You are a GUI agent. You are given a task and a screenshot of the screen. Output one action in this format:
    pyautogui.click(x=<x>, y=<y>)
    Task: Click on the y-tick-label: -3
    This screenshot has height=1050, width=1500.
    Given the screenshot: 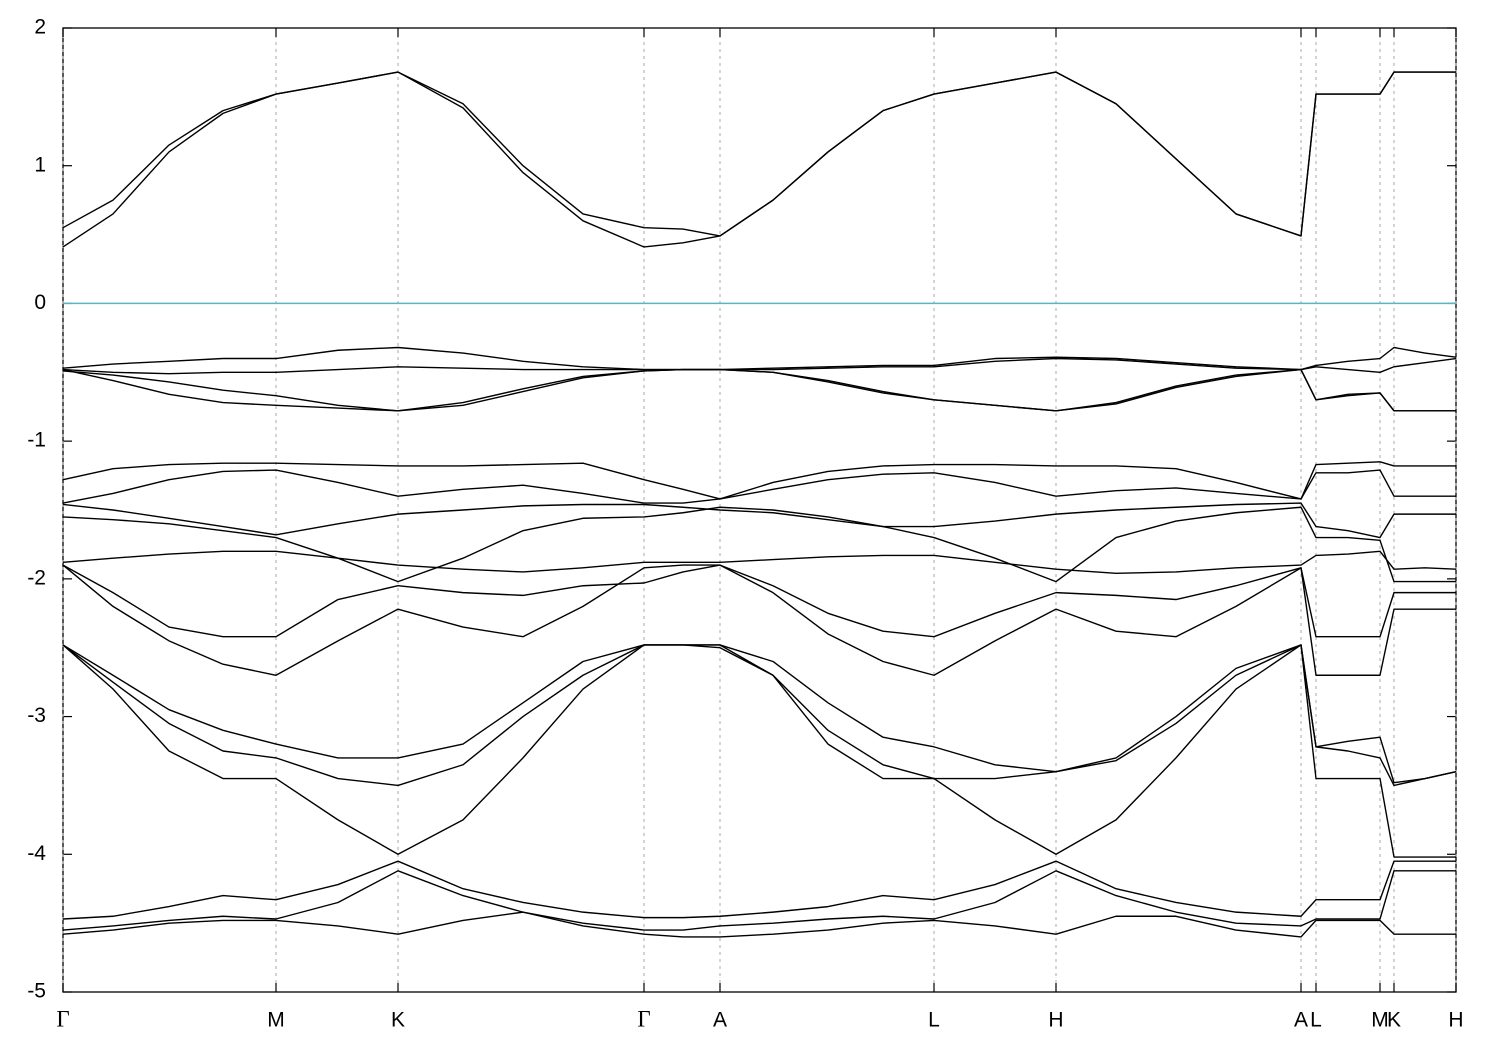 What is the action you would take?
    pyautogui.click(x=36, y=715)
    